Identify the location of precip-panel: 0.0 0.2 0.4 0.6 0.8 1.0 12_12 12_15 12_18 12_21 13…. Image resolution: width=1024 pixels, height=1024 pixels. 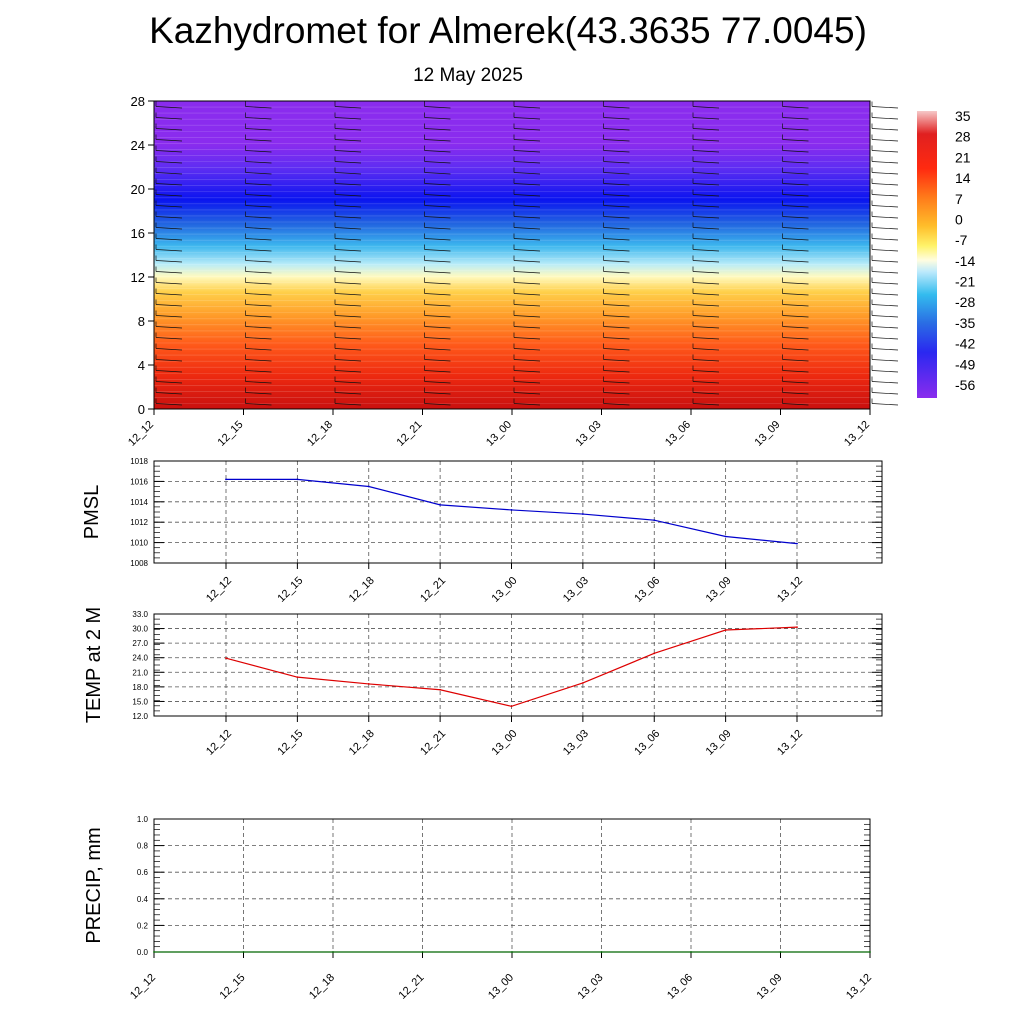
(478, 908).